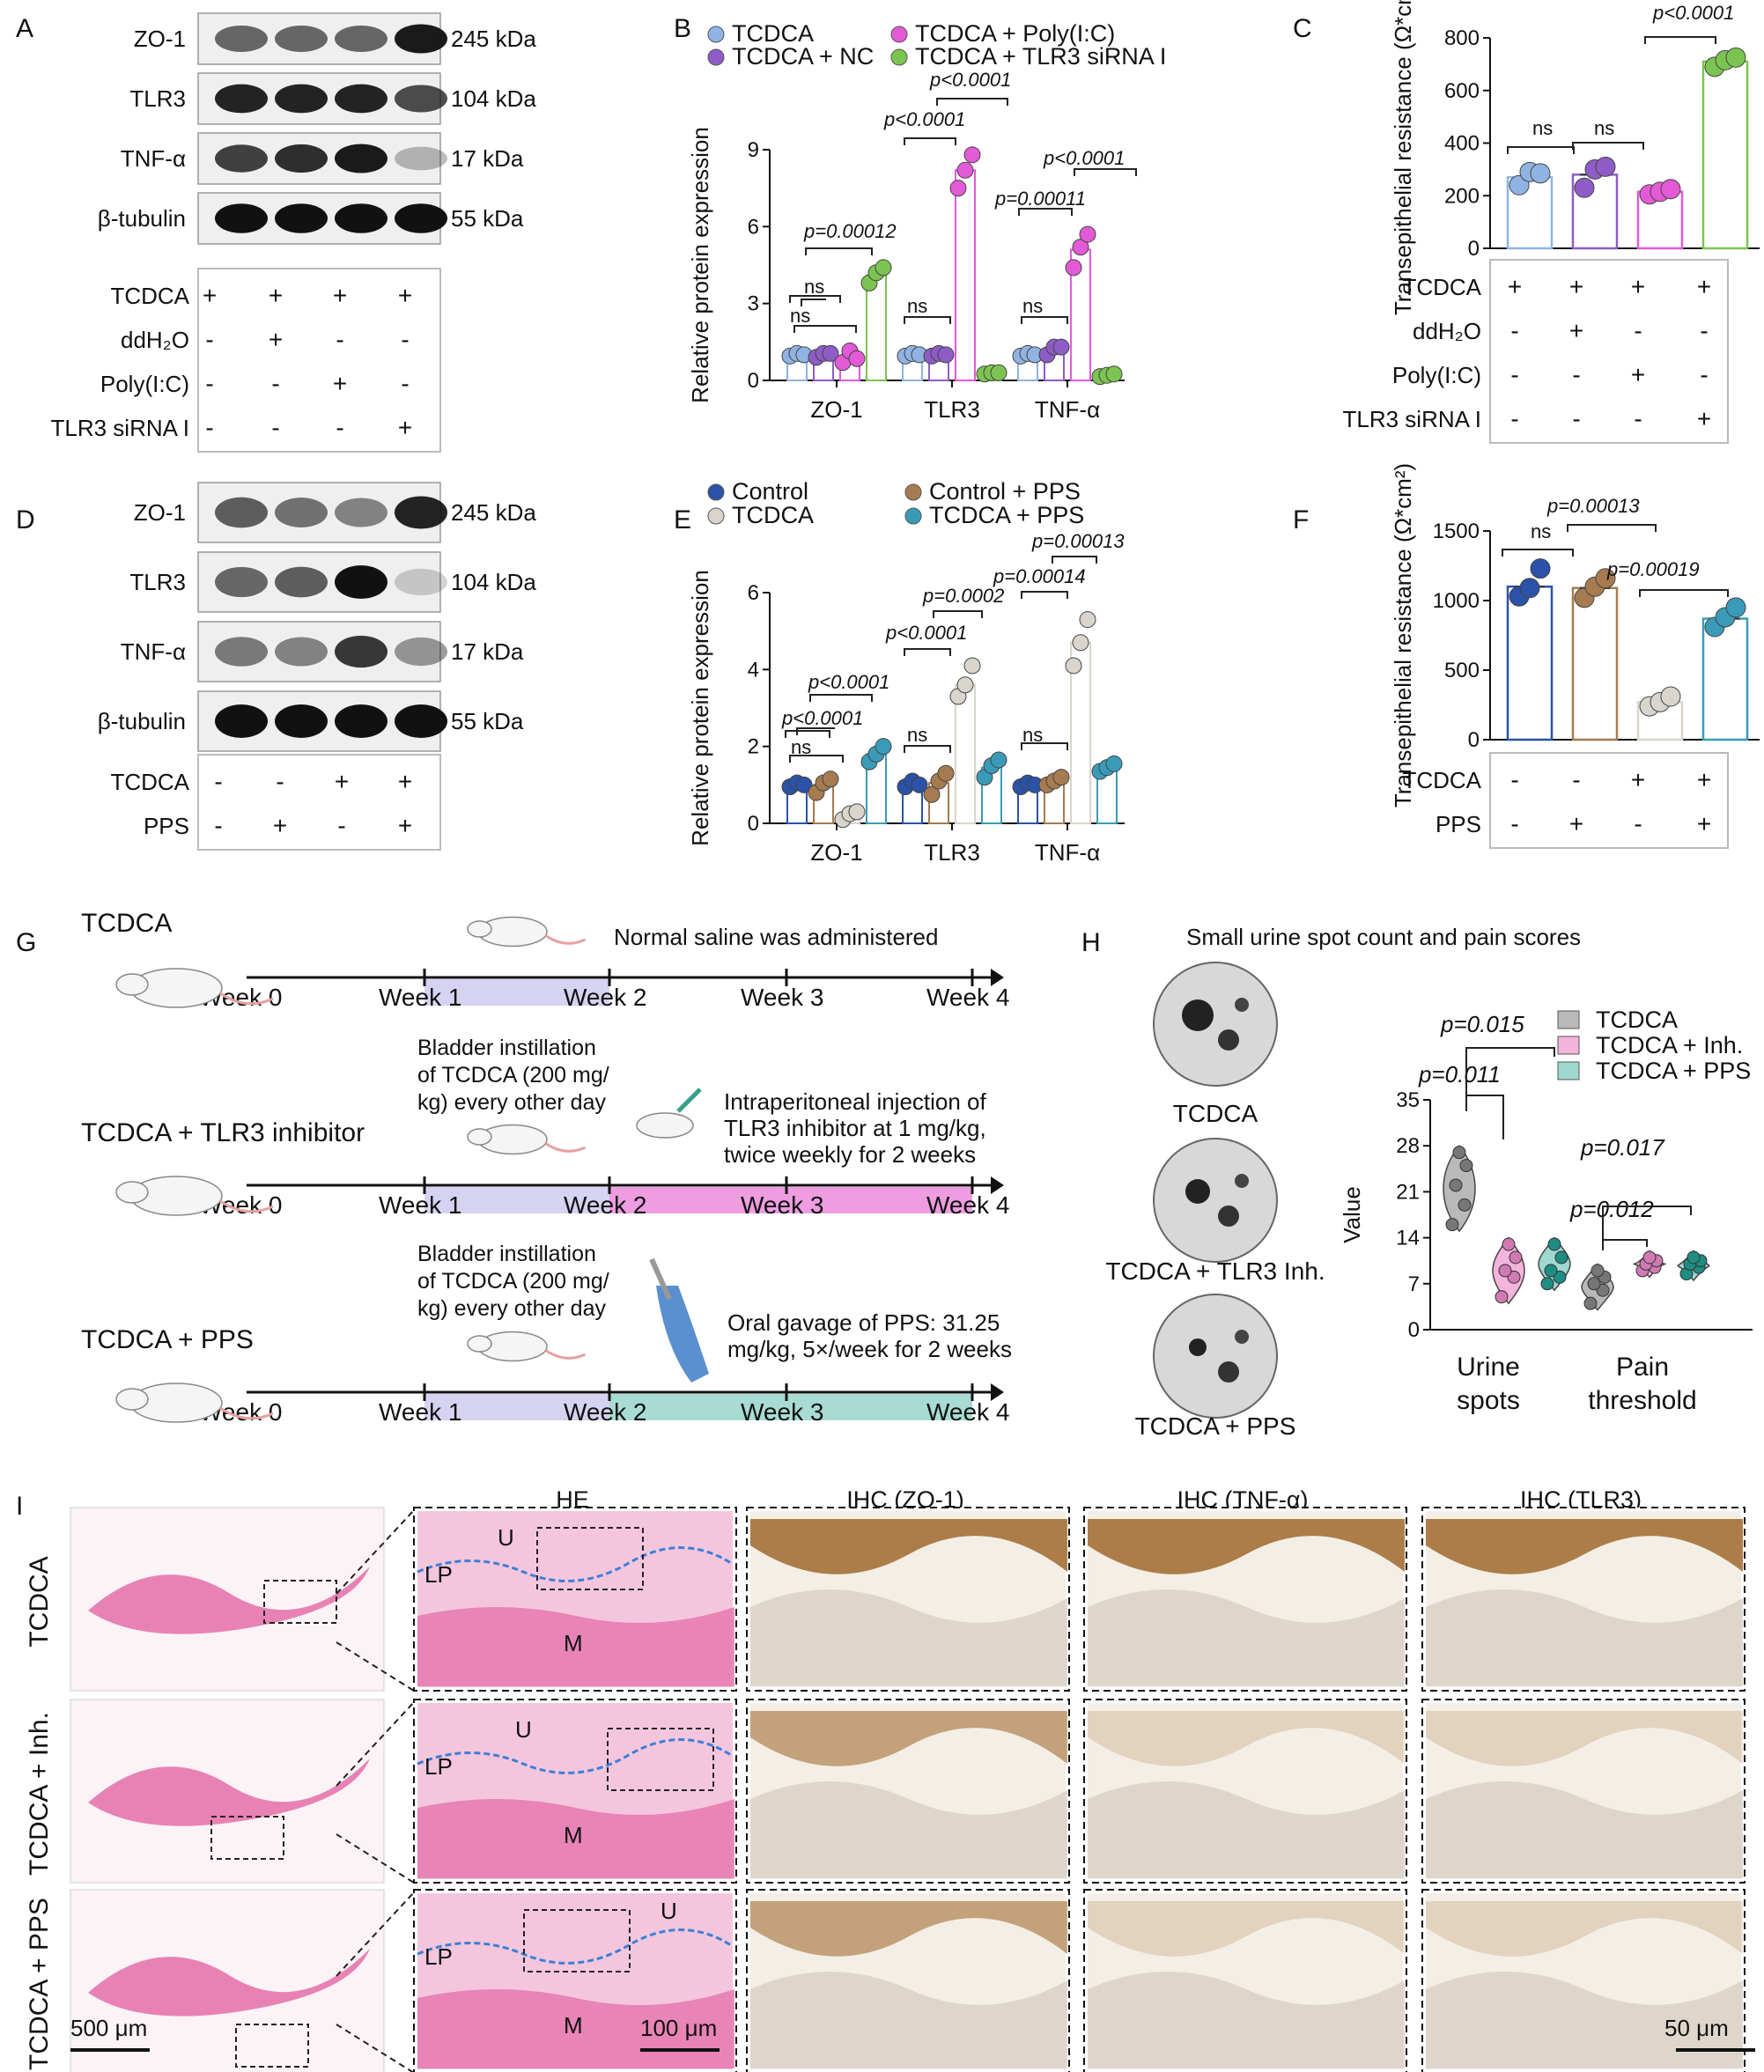 This screenshot has width=1764, height=2072. What do you see at coordinates (1642, 1400) in the screenshot?
I see `x-tick-label: threshold` at bounding box center [1642, 1400].